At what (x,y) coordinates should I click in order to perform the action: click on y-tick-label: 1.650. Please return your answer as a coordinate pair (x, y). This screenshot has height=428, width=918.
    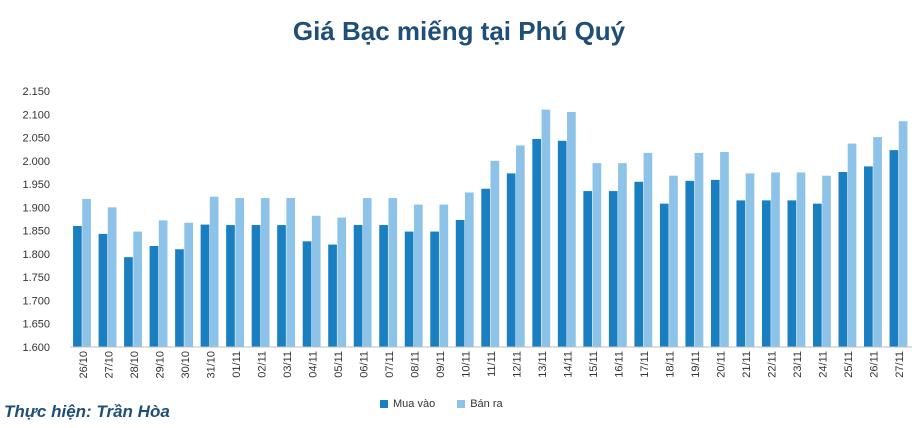
    Looking at the image, I should click on (36, 325).